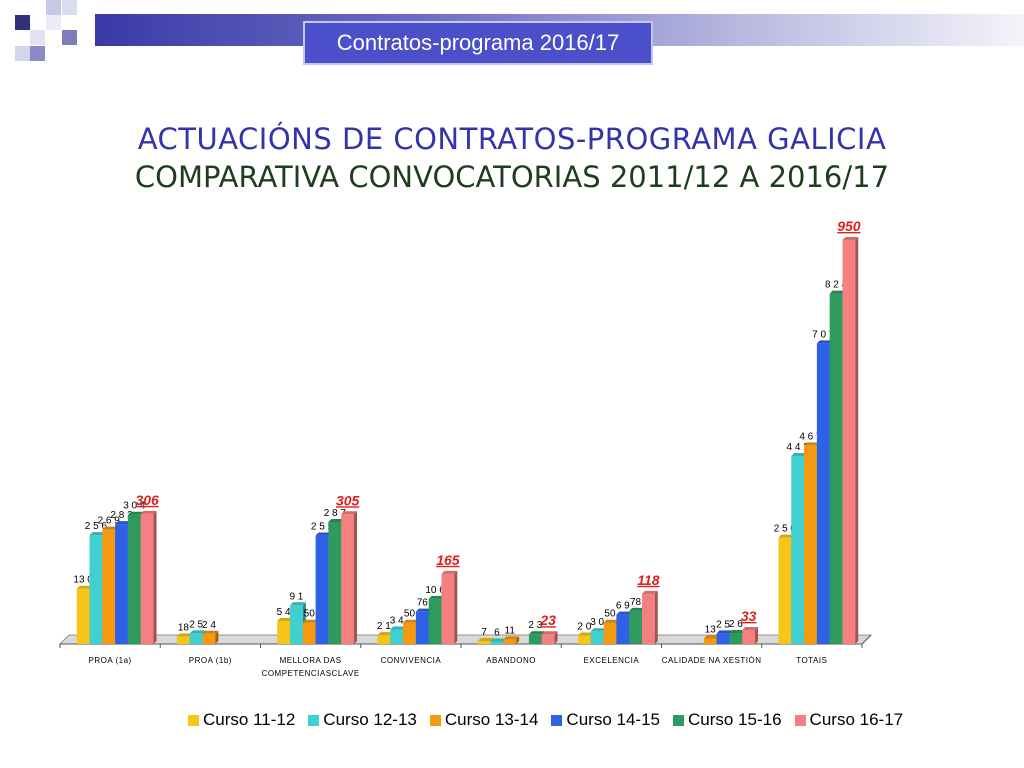 This screenshot has height=768, width=1024. Describe the element at coordinates (83, 580) in the screenshot. I see `data-label: 13 0` at that location.